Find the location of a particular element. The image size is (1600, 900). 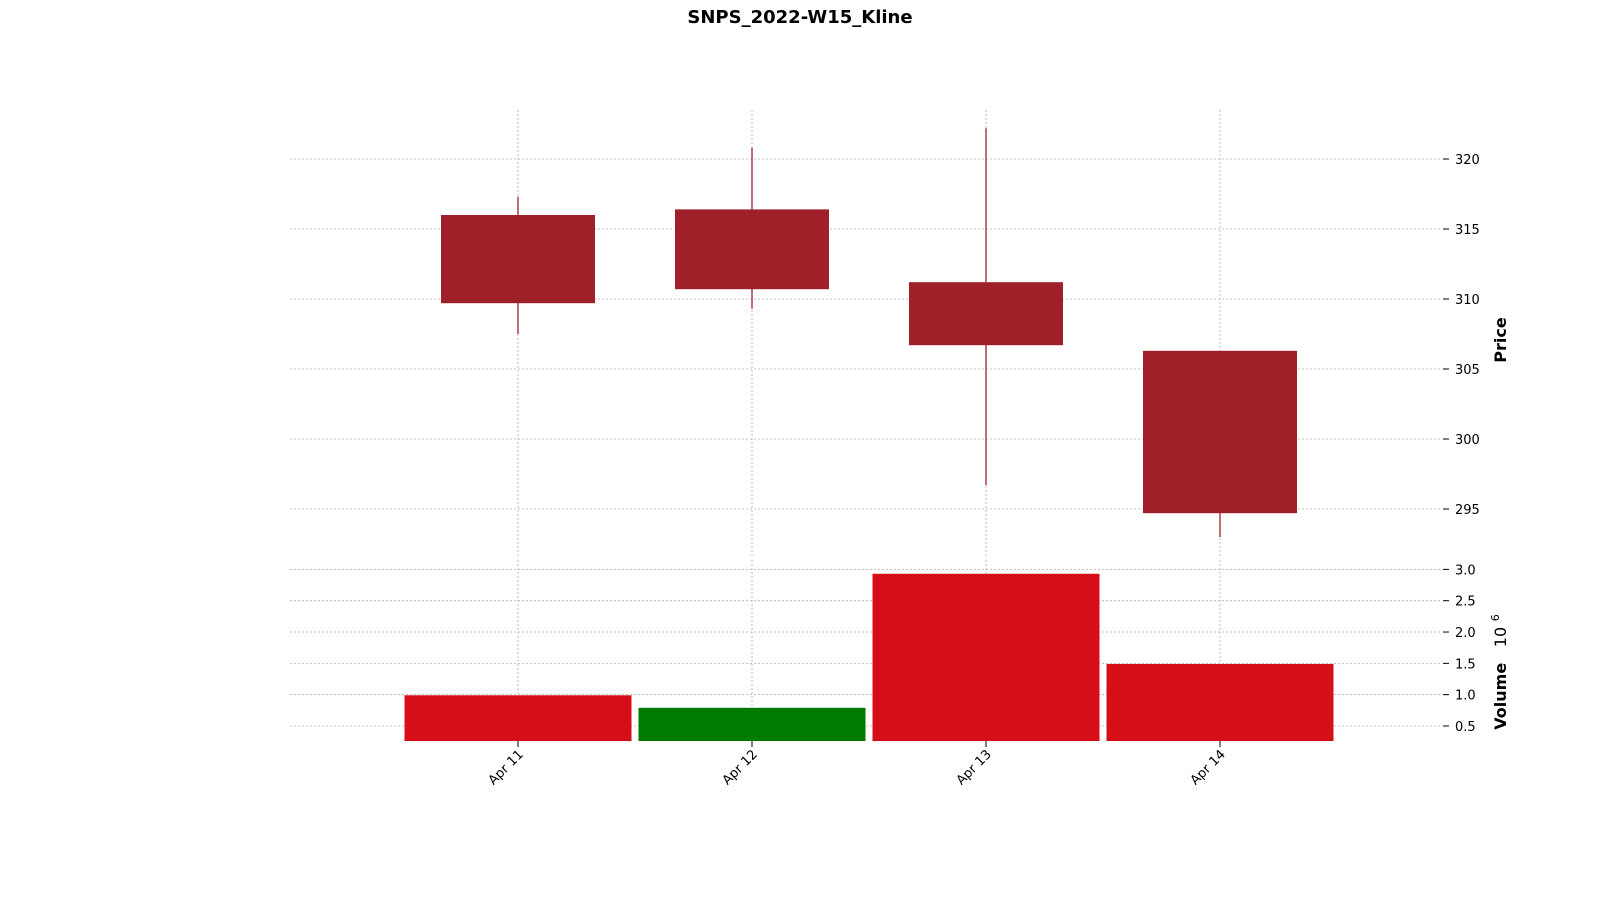

price-tick-label: 300 is located at coordinates (1467, 440).